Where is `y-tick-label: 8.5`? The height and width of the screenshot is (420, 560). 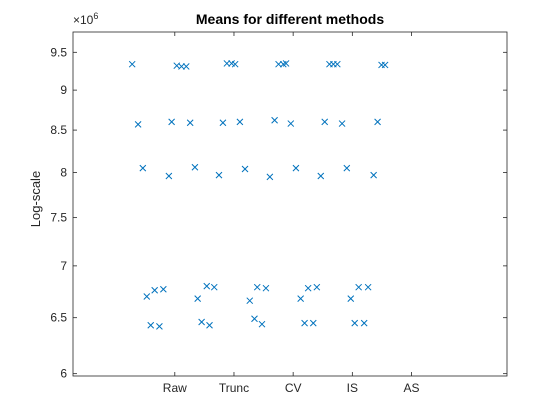
y-tick-label: 8.5 is located at coordinates (58, 130).